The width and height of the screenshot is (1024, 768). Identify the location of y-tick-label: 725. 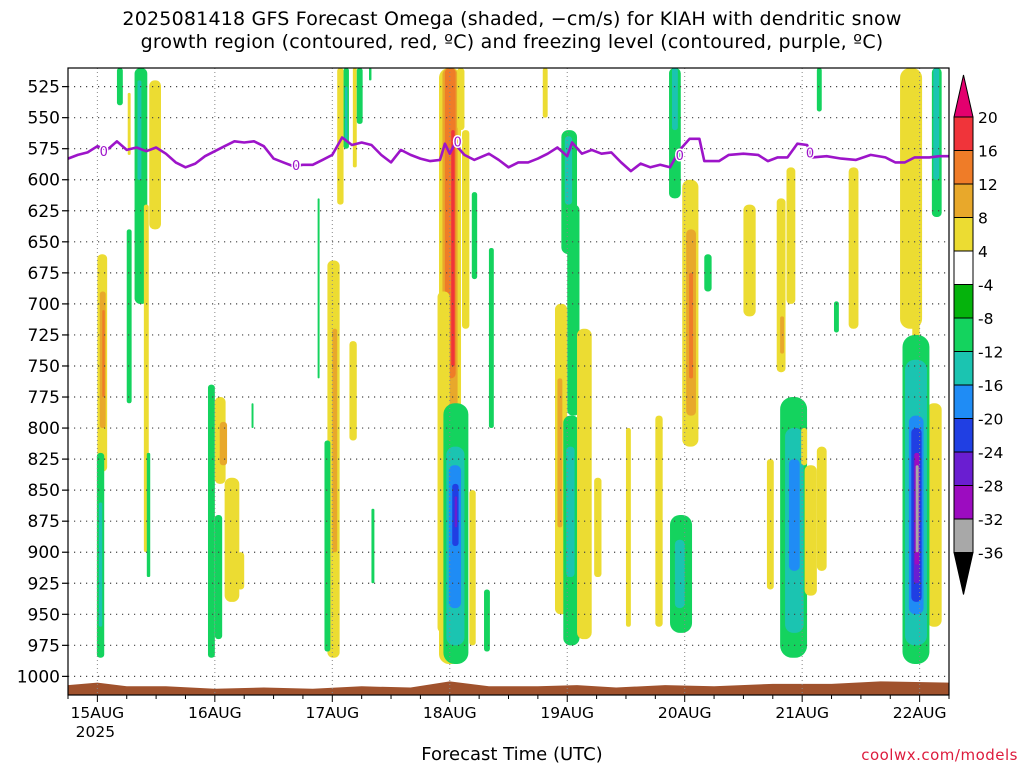
(44, 336).